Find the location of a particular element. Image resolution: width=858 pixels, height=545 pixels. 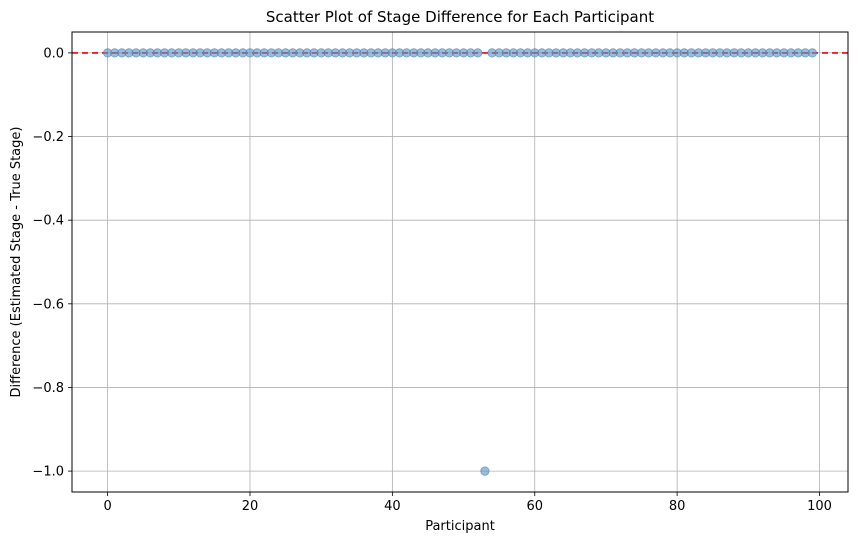

x-axis-ticks: 0 20 40 60 80 100 is located at coordinates (467, 503).